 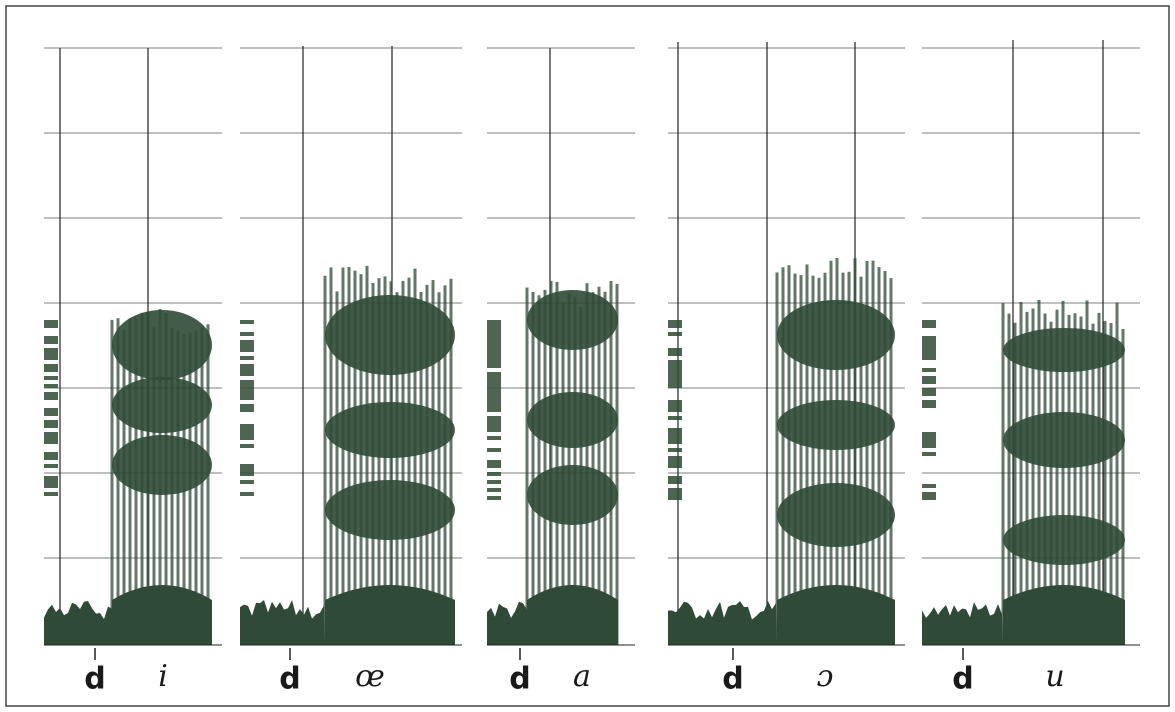 I want to click on vowel-label: i, so click(x=163, y=676).